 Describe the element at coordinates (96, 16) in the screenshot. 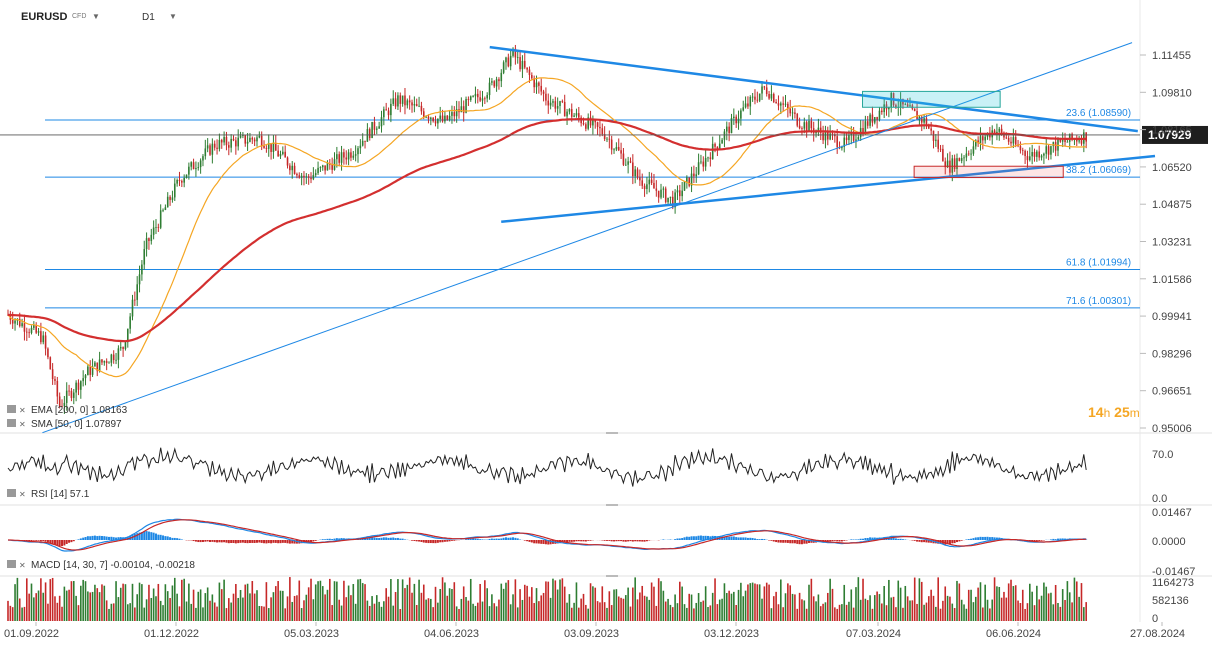

I see `symbol-dropdown-chevron-down-icon: ▼` at that location.